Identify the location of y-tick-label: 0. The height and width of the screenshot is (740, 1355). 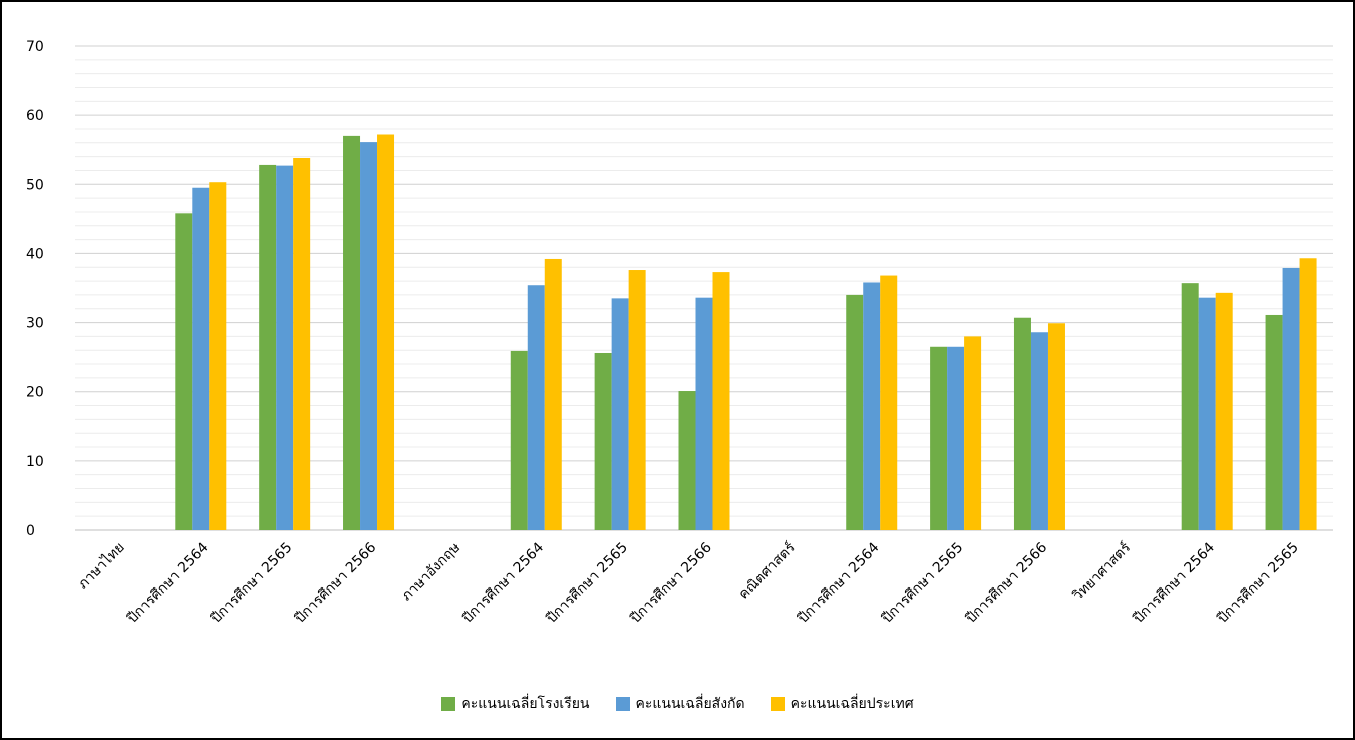
(30, 531).